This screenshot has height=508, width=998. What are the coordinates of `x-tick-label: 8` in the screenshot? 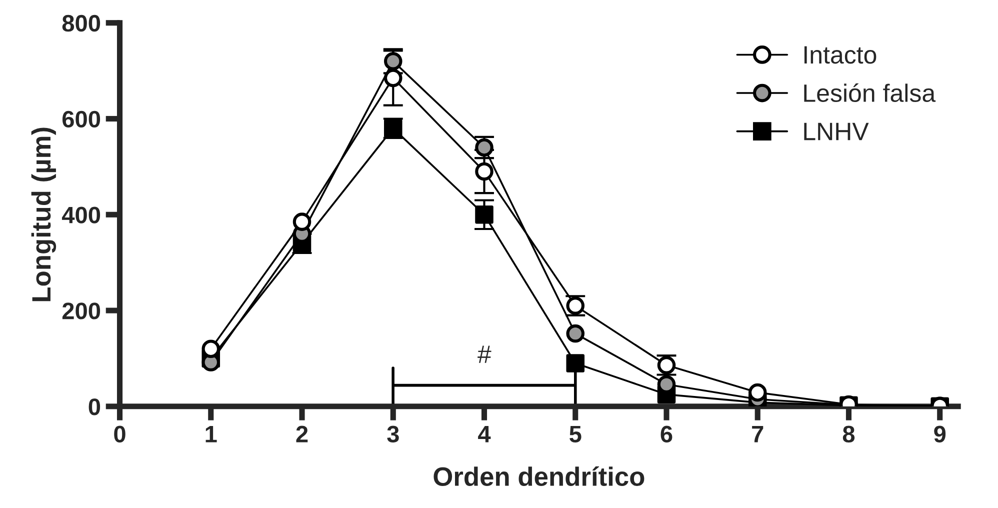 It's located at (848, 434).